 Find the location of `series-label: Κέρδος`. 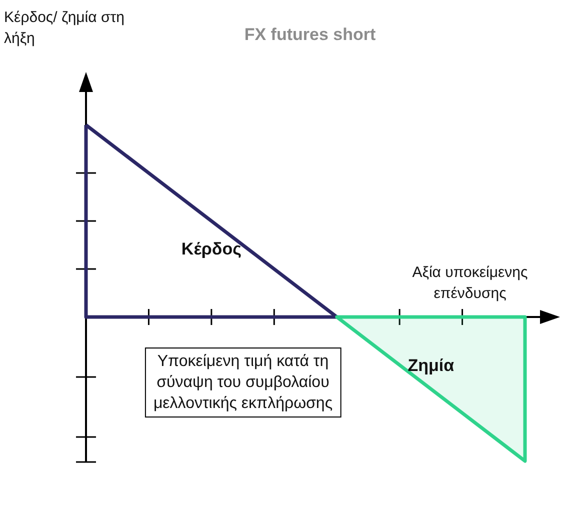

series-label: Κέρδος is located at coordinates (211, 248).